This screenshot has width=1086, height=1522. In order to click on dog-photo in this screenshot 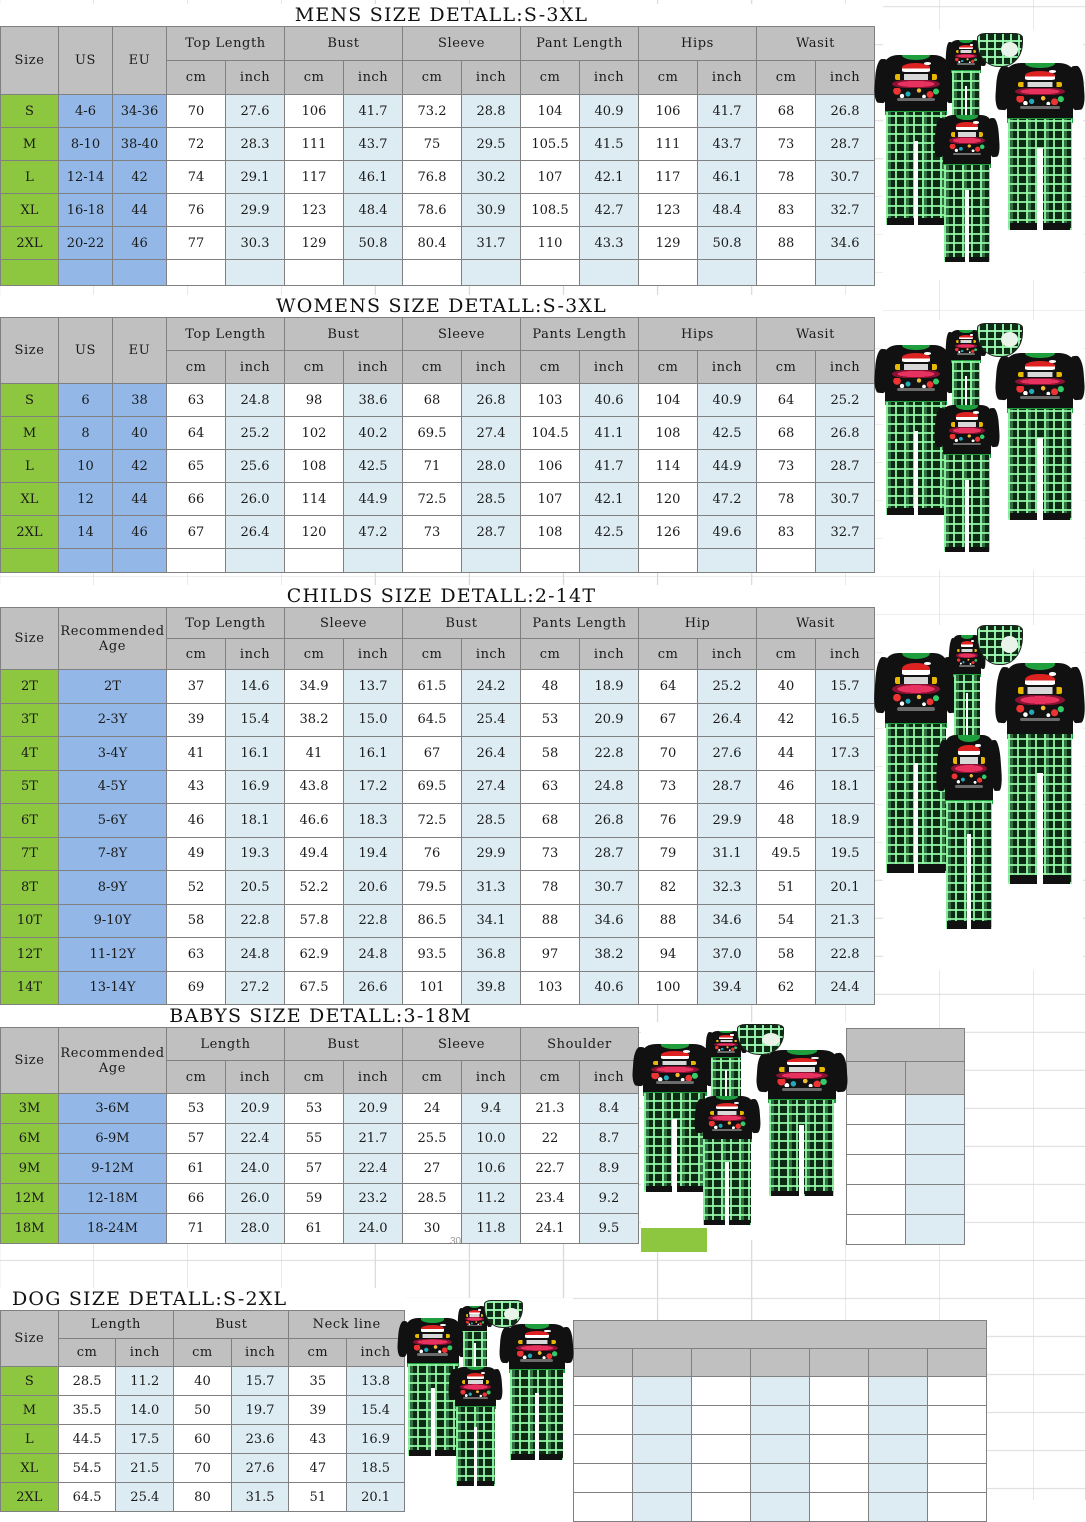, I will do `click(486, 1399)`.